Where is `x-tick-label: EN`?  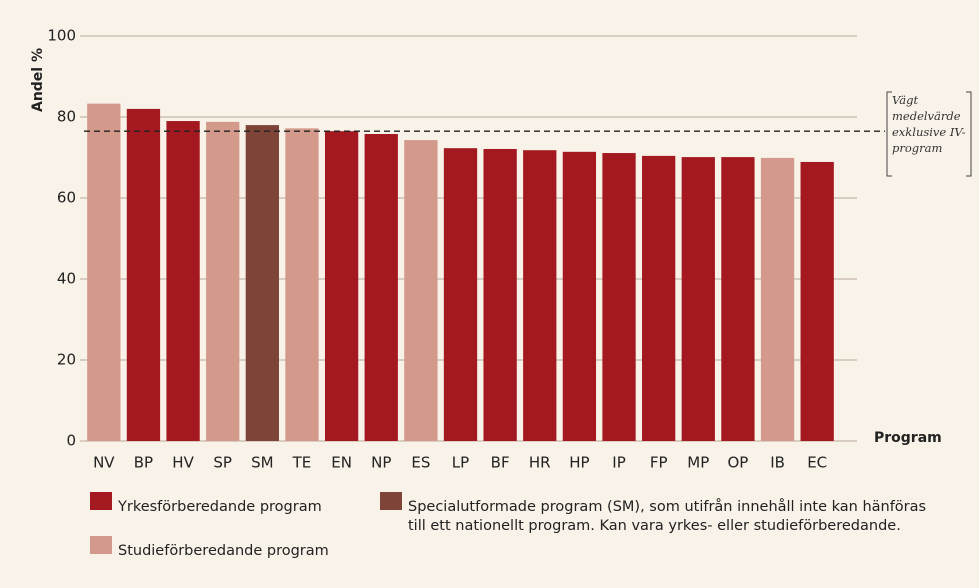
x-tick-label: EN is located at coordinates (341, 463).